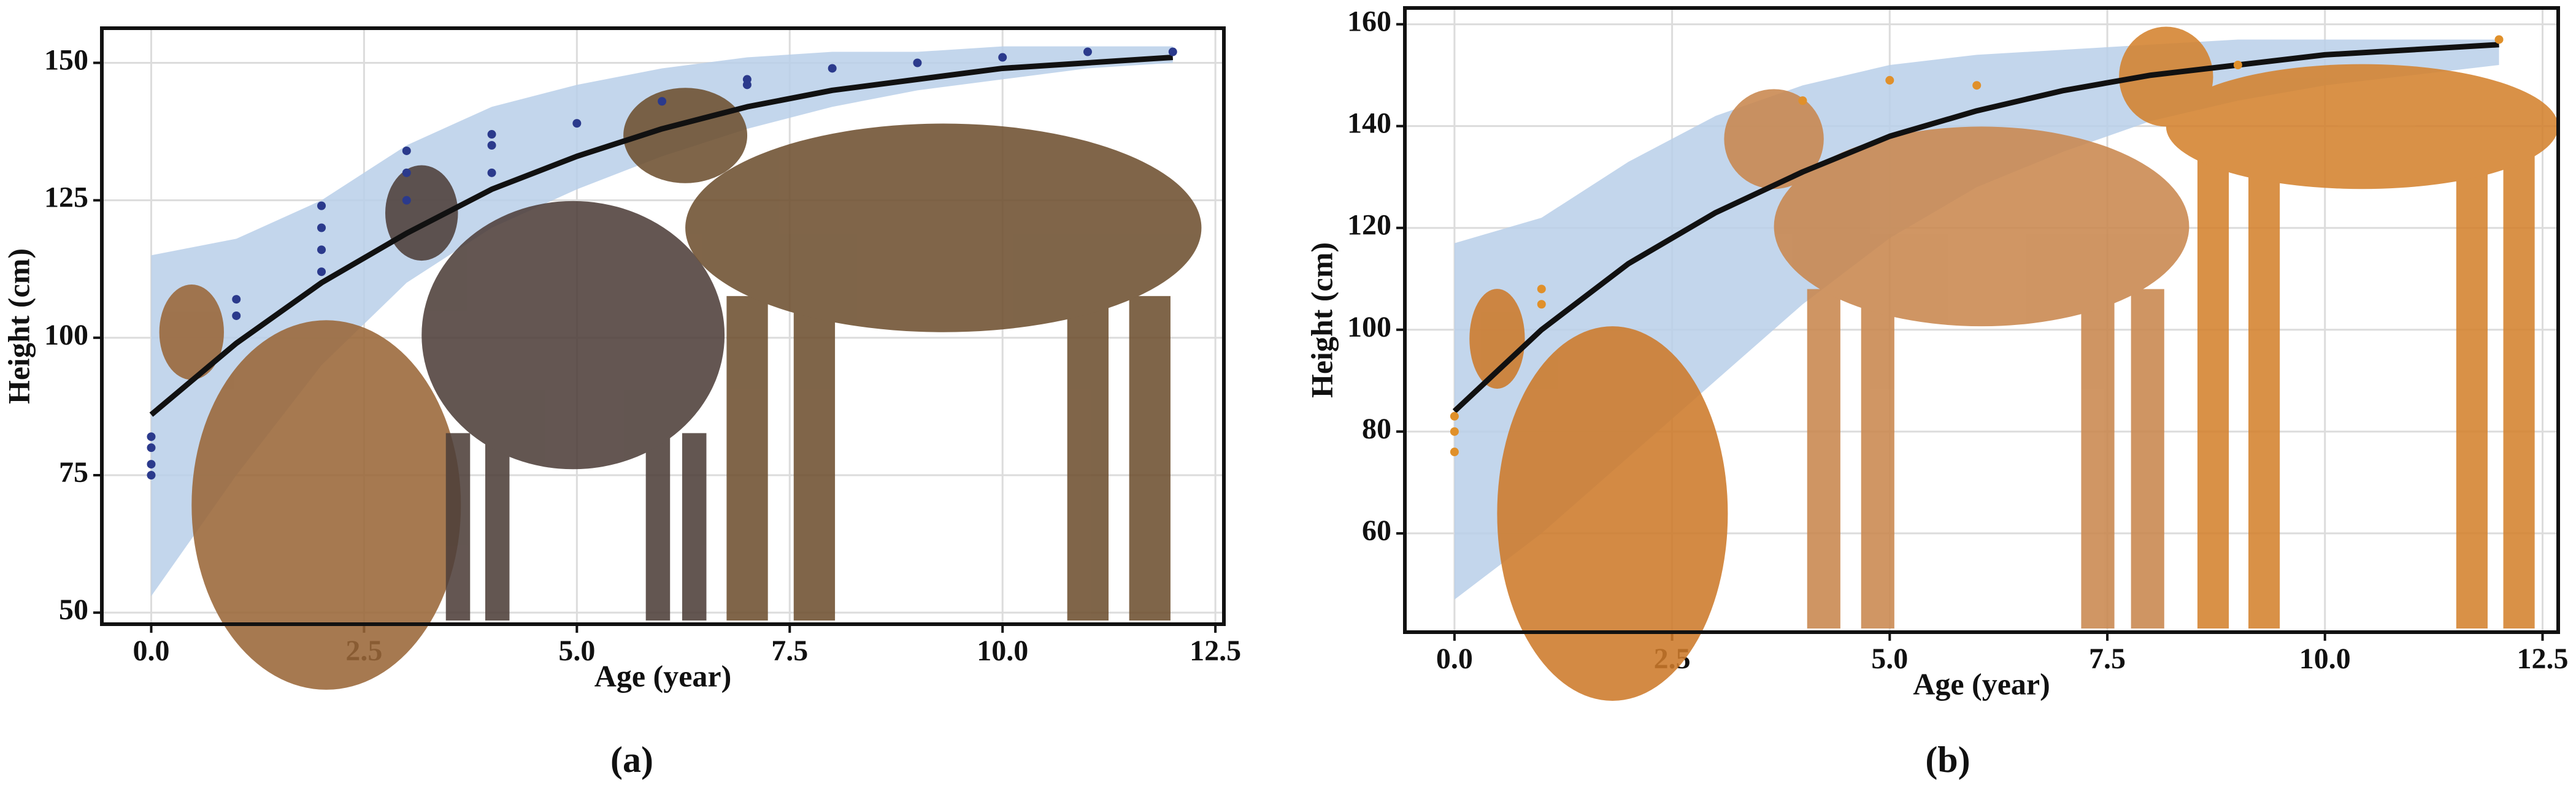  What do you see at coordinates (73, 472) in the screenshot?
I see `y-tick-label: 75` at bounding box center [73, 472].